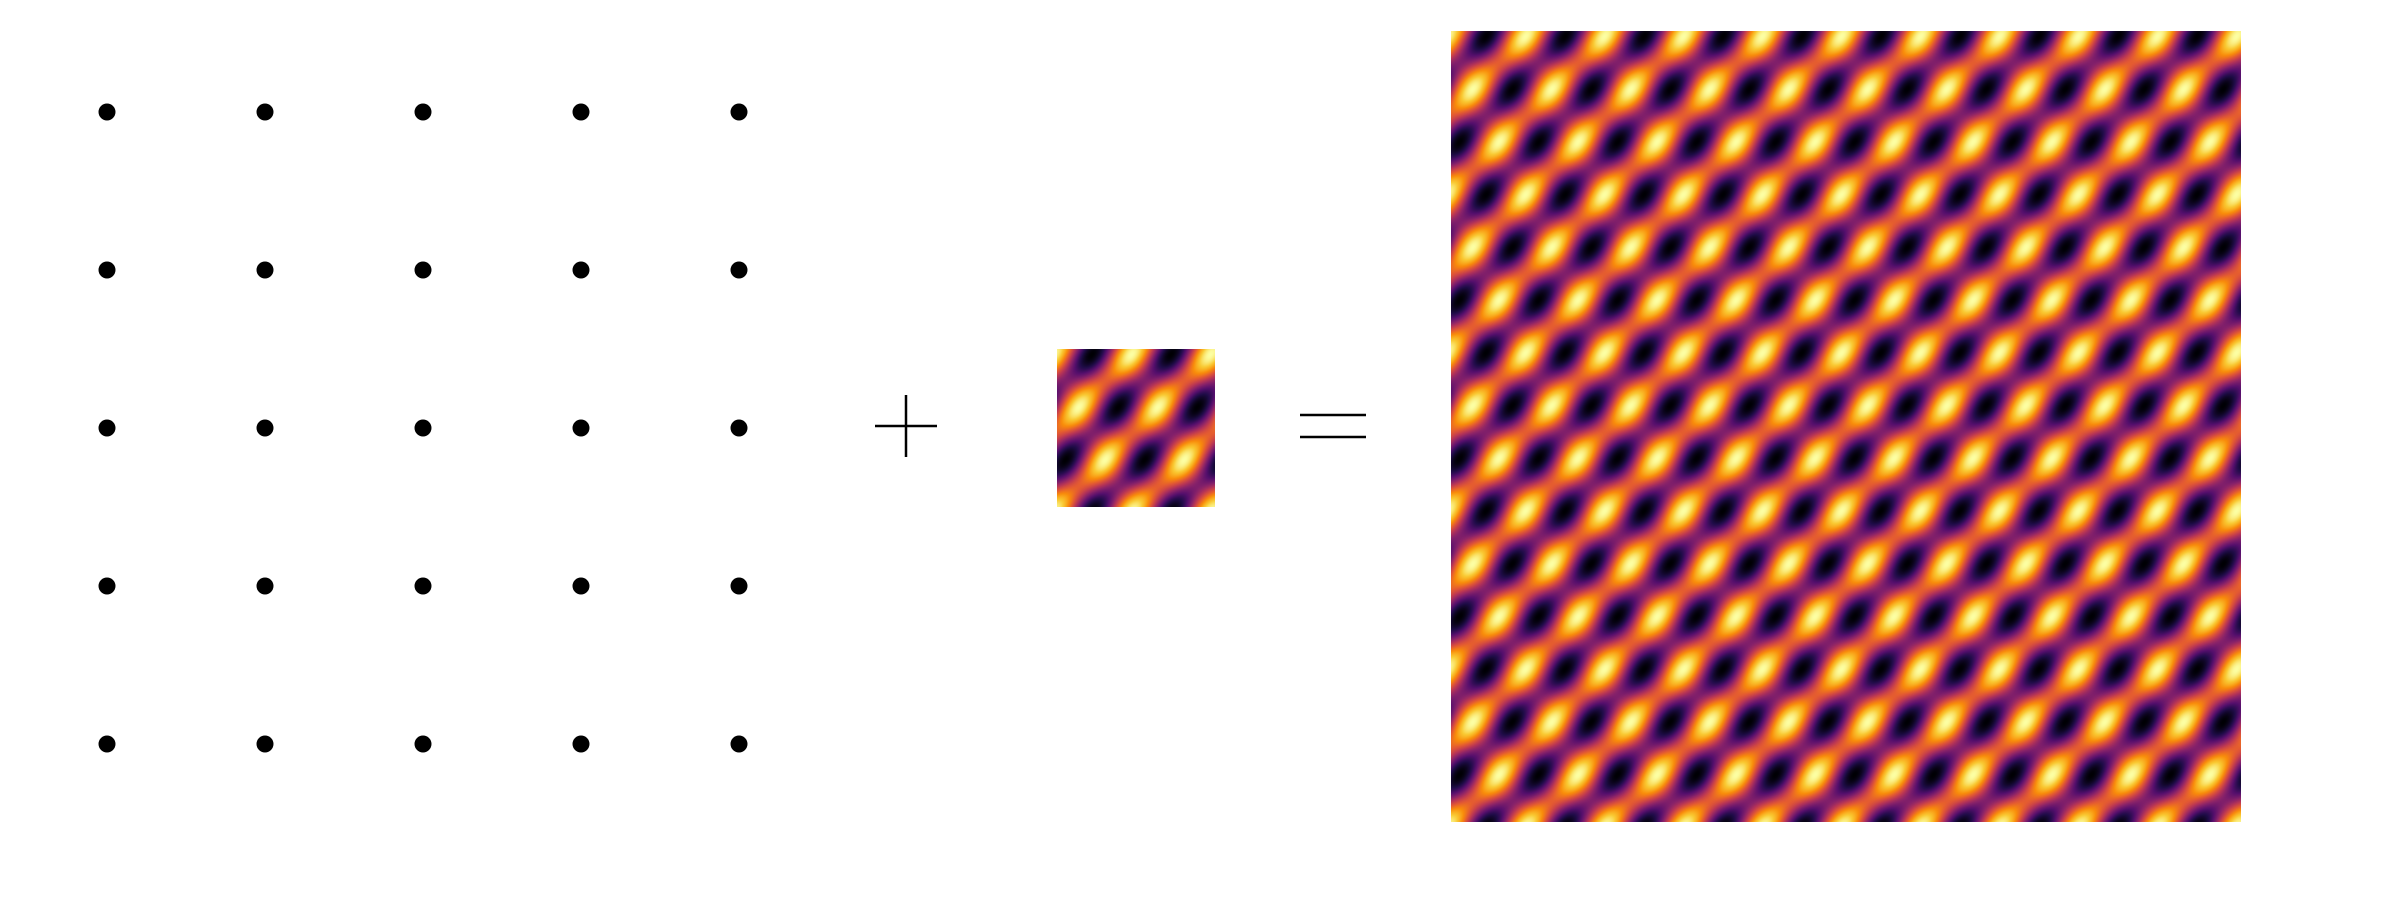 This screenshot has height=900, width=2400. Describe the element at coordinates (1333, 426) in the screenshot. I see `equals-operator-icon` at that location.